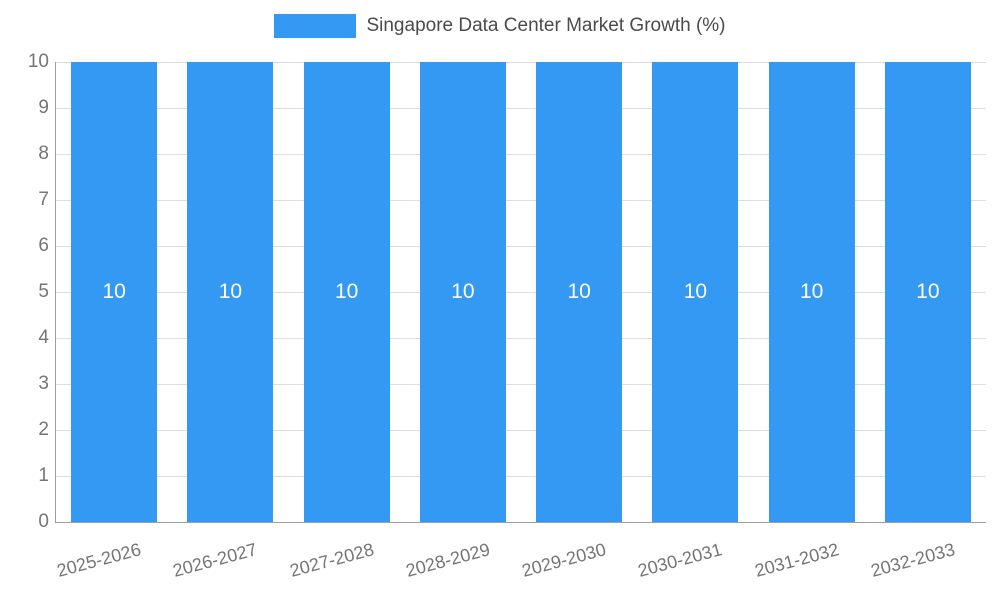 The width and height of the screenshot is (1000, 600). I want to click on bar-2029-2030: 10, so click(579, 292).